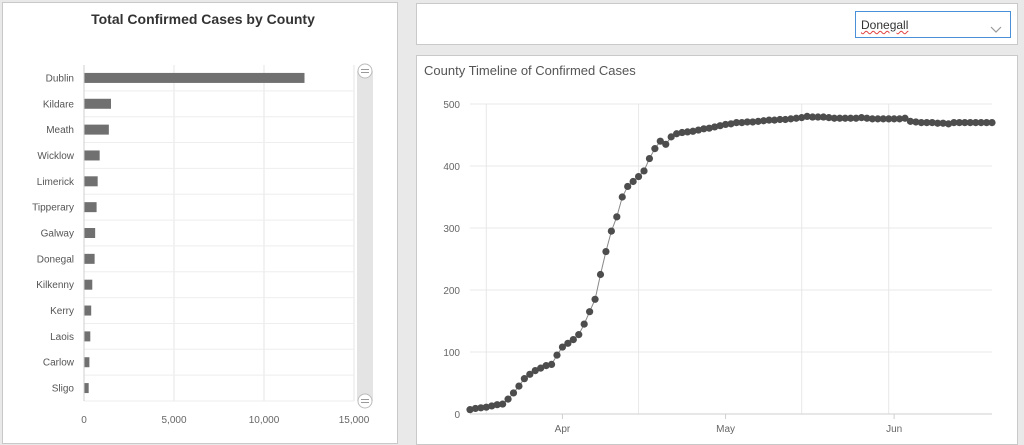  What do you see at coordinates (59, 363) in the screenshot?
I see `bar-category-label: Carlow` at bounding box center [59, 363].